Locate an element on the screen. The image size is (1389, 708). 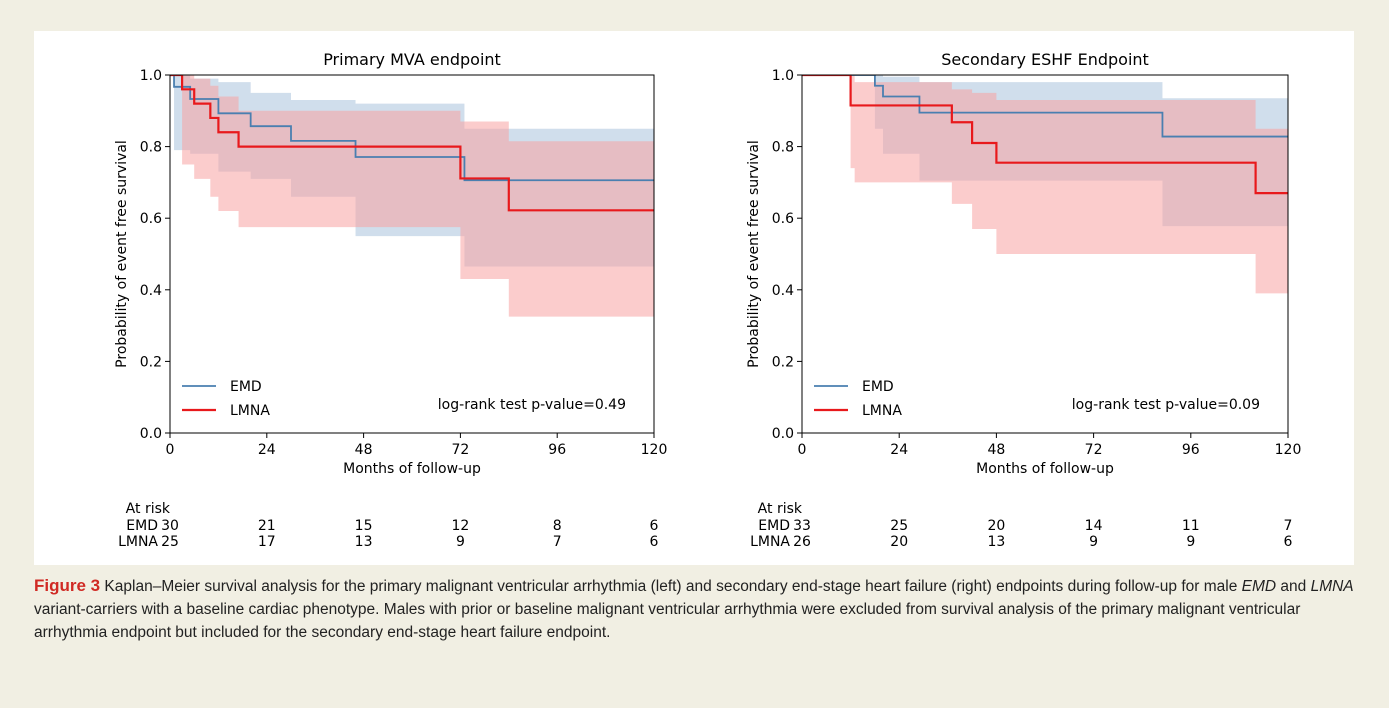
chart-title: Primary MVA endpoint is located at coordinates (412, 59).